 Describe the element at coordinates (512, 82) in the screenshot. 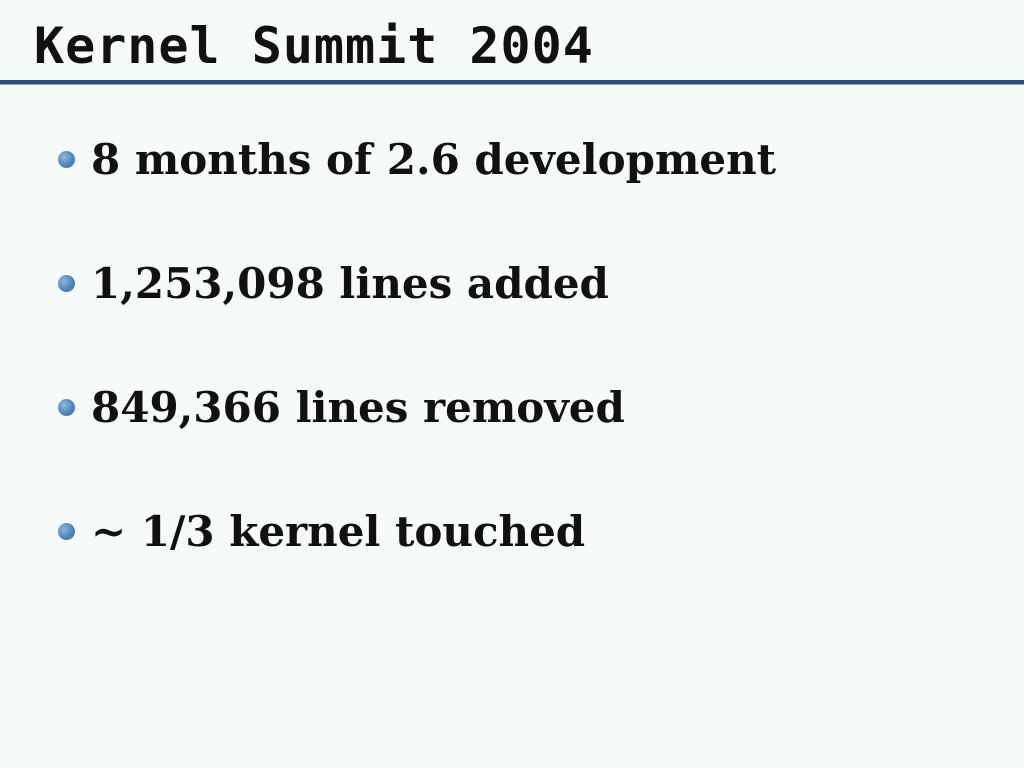

I see `title-divider` at that location.